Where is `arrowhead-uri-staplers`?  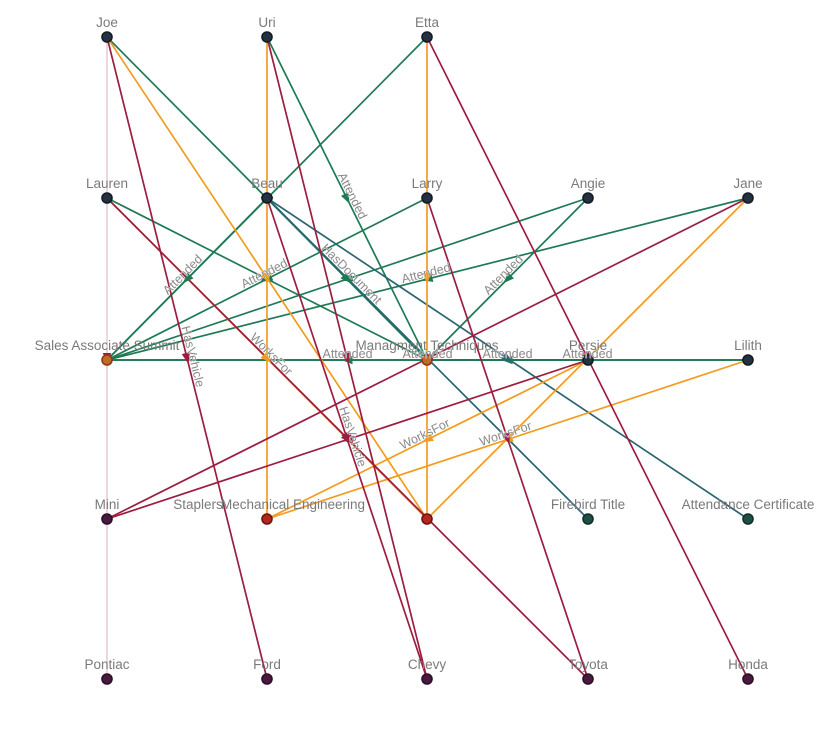 arrowhead-uri-staplers is located at coordinates (267, 278).